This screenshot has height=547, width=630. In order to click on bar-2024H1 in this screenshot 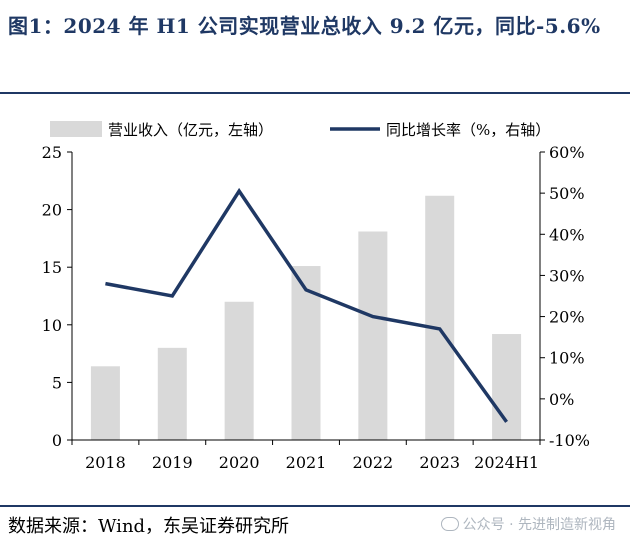, I will do `click(507, 387)`.